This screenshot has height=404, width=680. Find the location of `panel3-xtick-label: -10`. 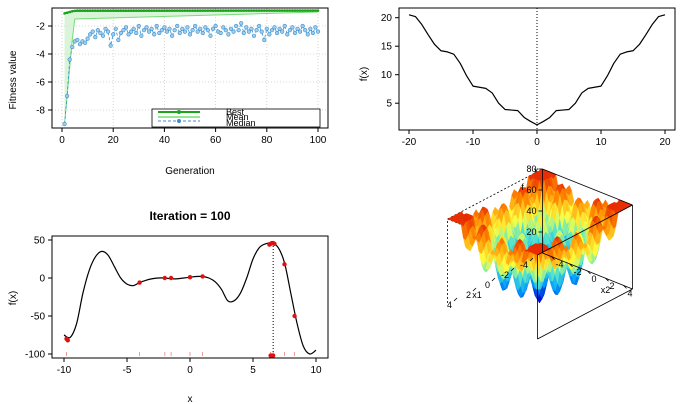

panel3-xtick-label: -10 is located at coordinates (64, 370).